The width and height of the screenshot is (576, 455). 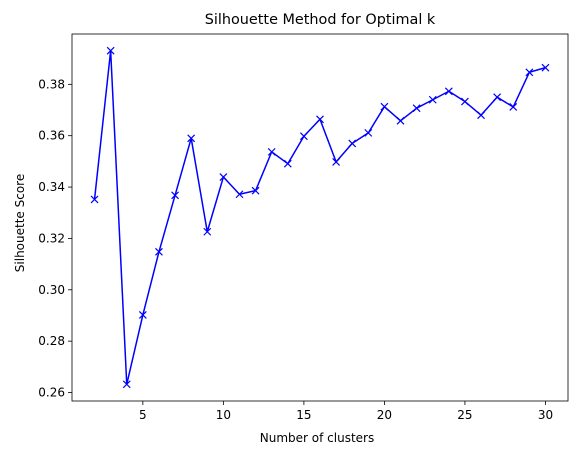 What do you see at coordinates (51, 341) in the screenshot?
I see `y-tick-label: 0.28` at bounding box center [51, 341].